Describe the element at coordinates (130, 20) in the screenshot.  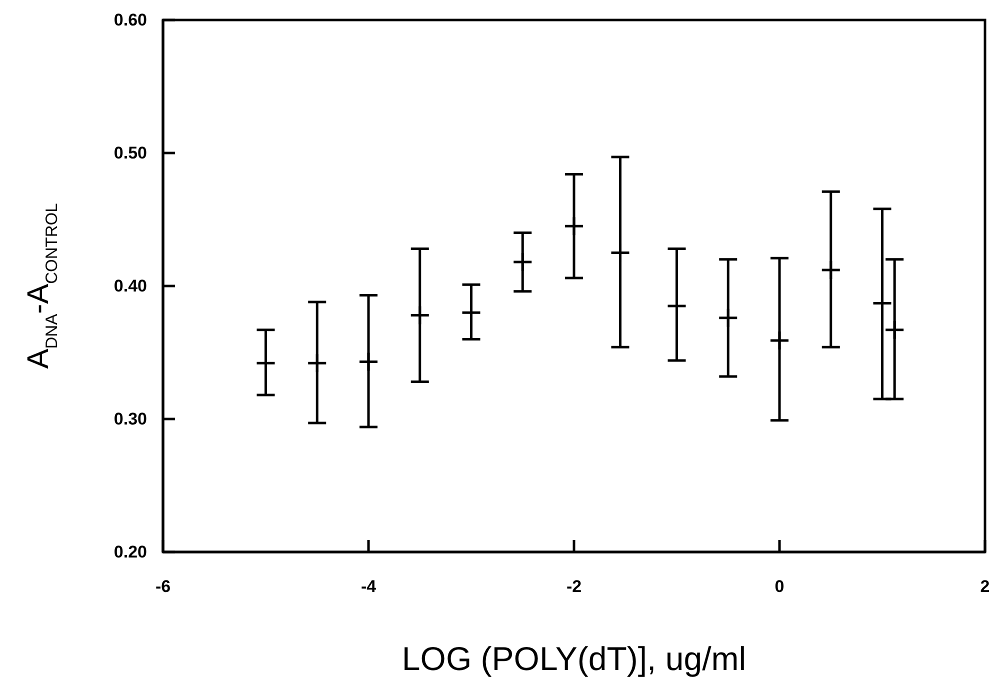
I see `y-tick-label: 0.60` at that location.